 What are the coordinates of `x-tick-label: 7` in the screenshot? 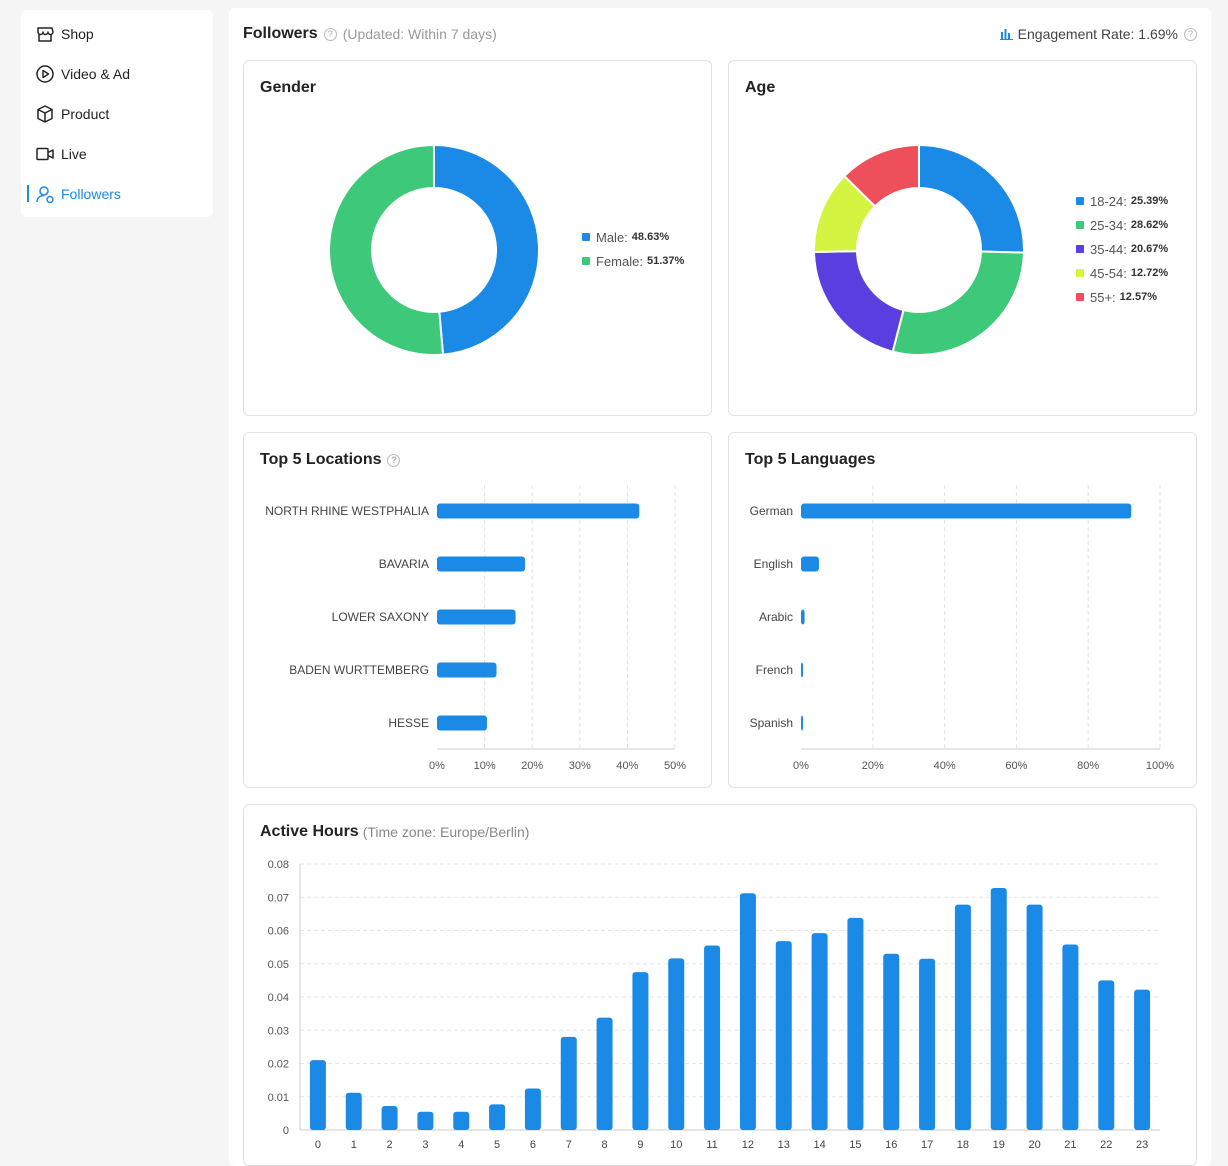 It's located at (569, 1145).